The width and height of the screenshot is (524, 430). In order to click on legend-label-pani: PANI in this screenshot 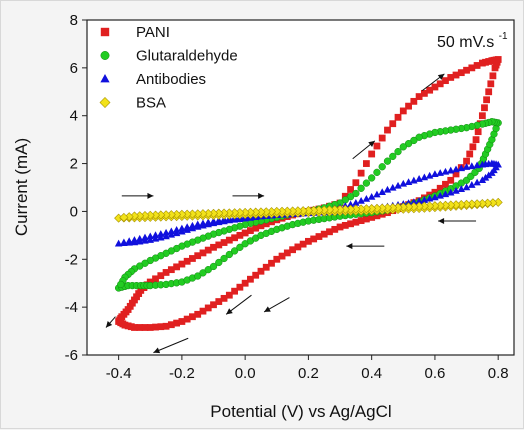, I will do `click(153, 32)`.